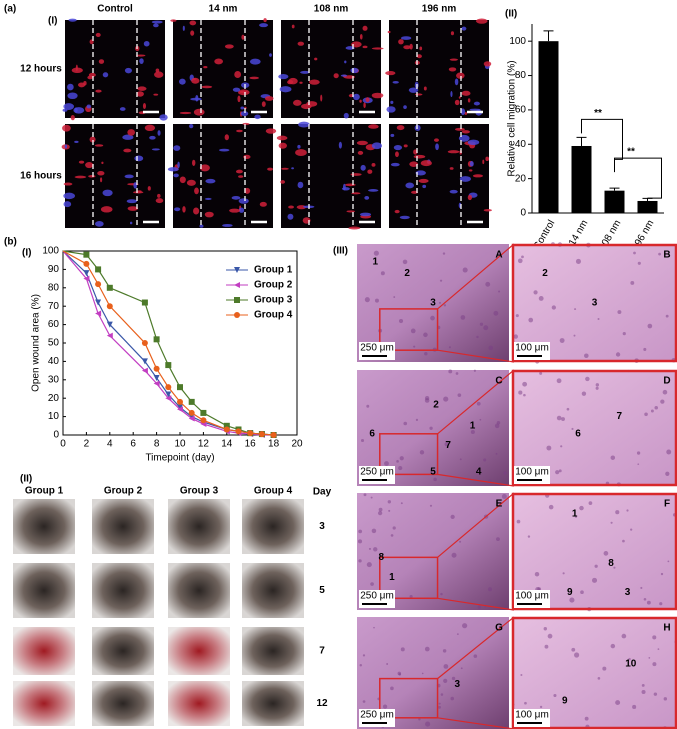 The width and height of the screenshot is (677, 729). Describe the element at coordinates (476, 356) in the screenshot. I see `zoom-connector` at that location.